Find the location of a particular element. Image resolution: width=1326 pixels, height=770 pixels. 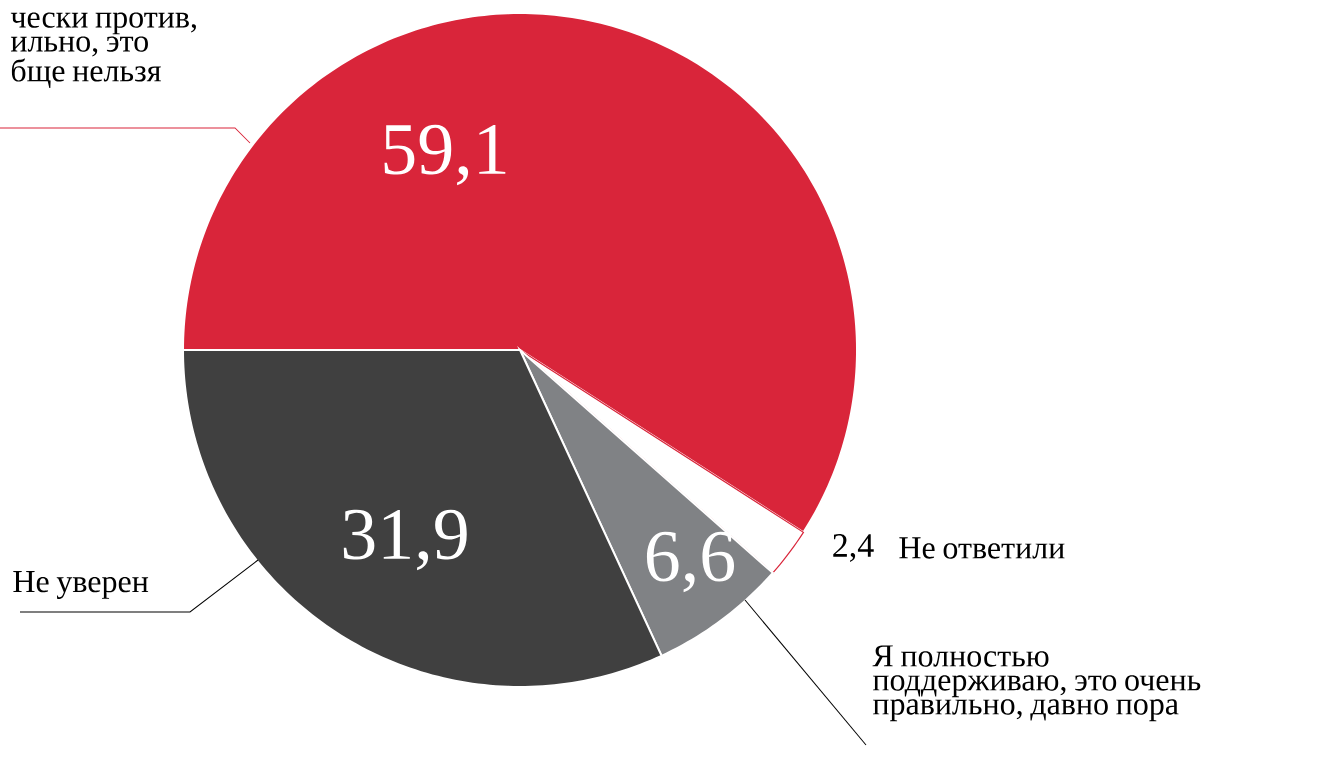

slice-label: чески против, ильно, это бще нельзя is located at coordinates (103, 50).